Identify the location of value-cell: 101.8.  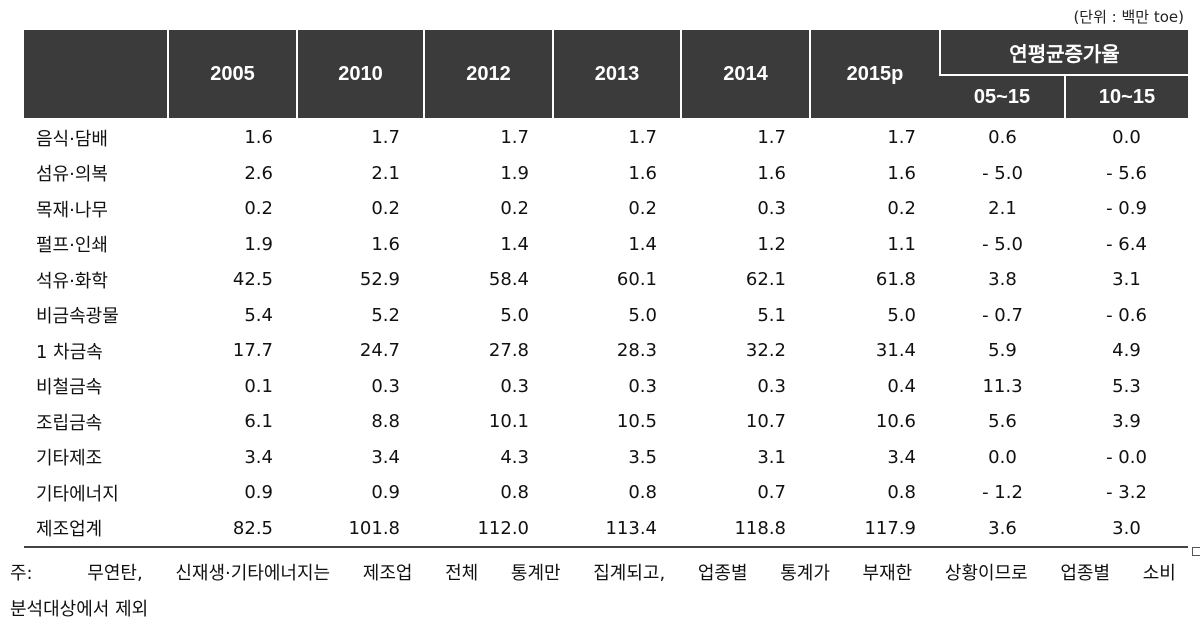
(360, 529).